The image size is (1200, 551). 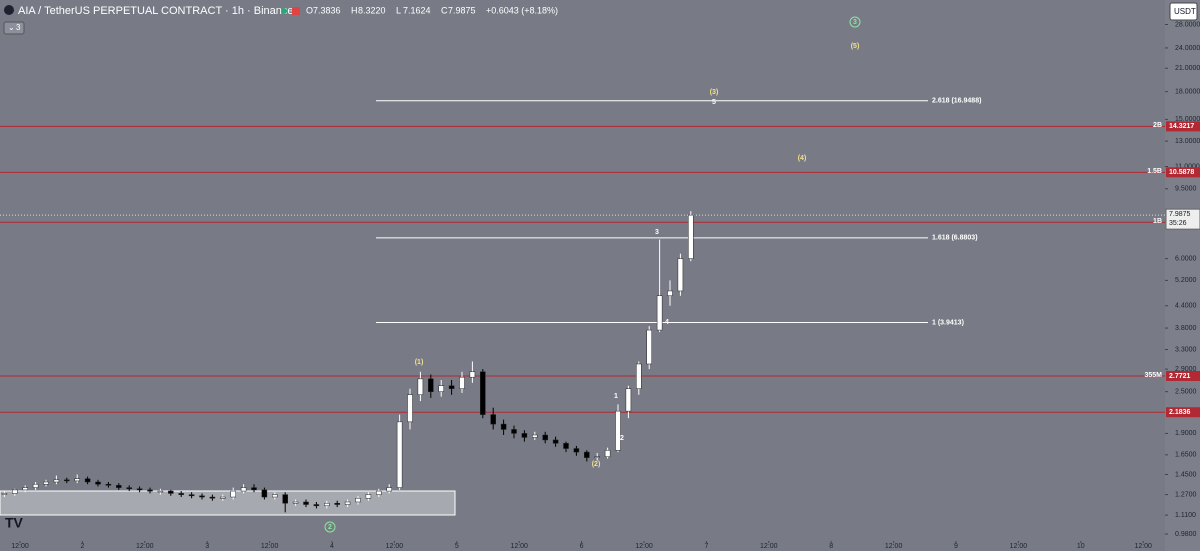 What do you see at coordinates (1185, 515) in the screenshot?
I see `y-tick-label: 1.1100` at bounding box center [1185, 515].